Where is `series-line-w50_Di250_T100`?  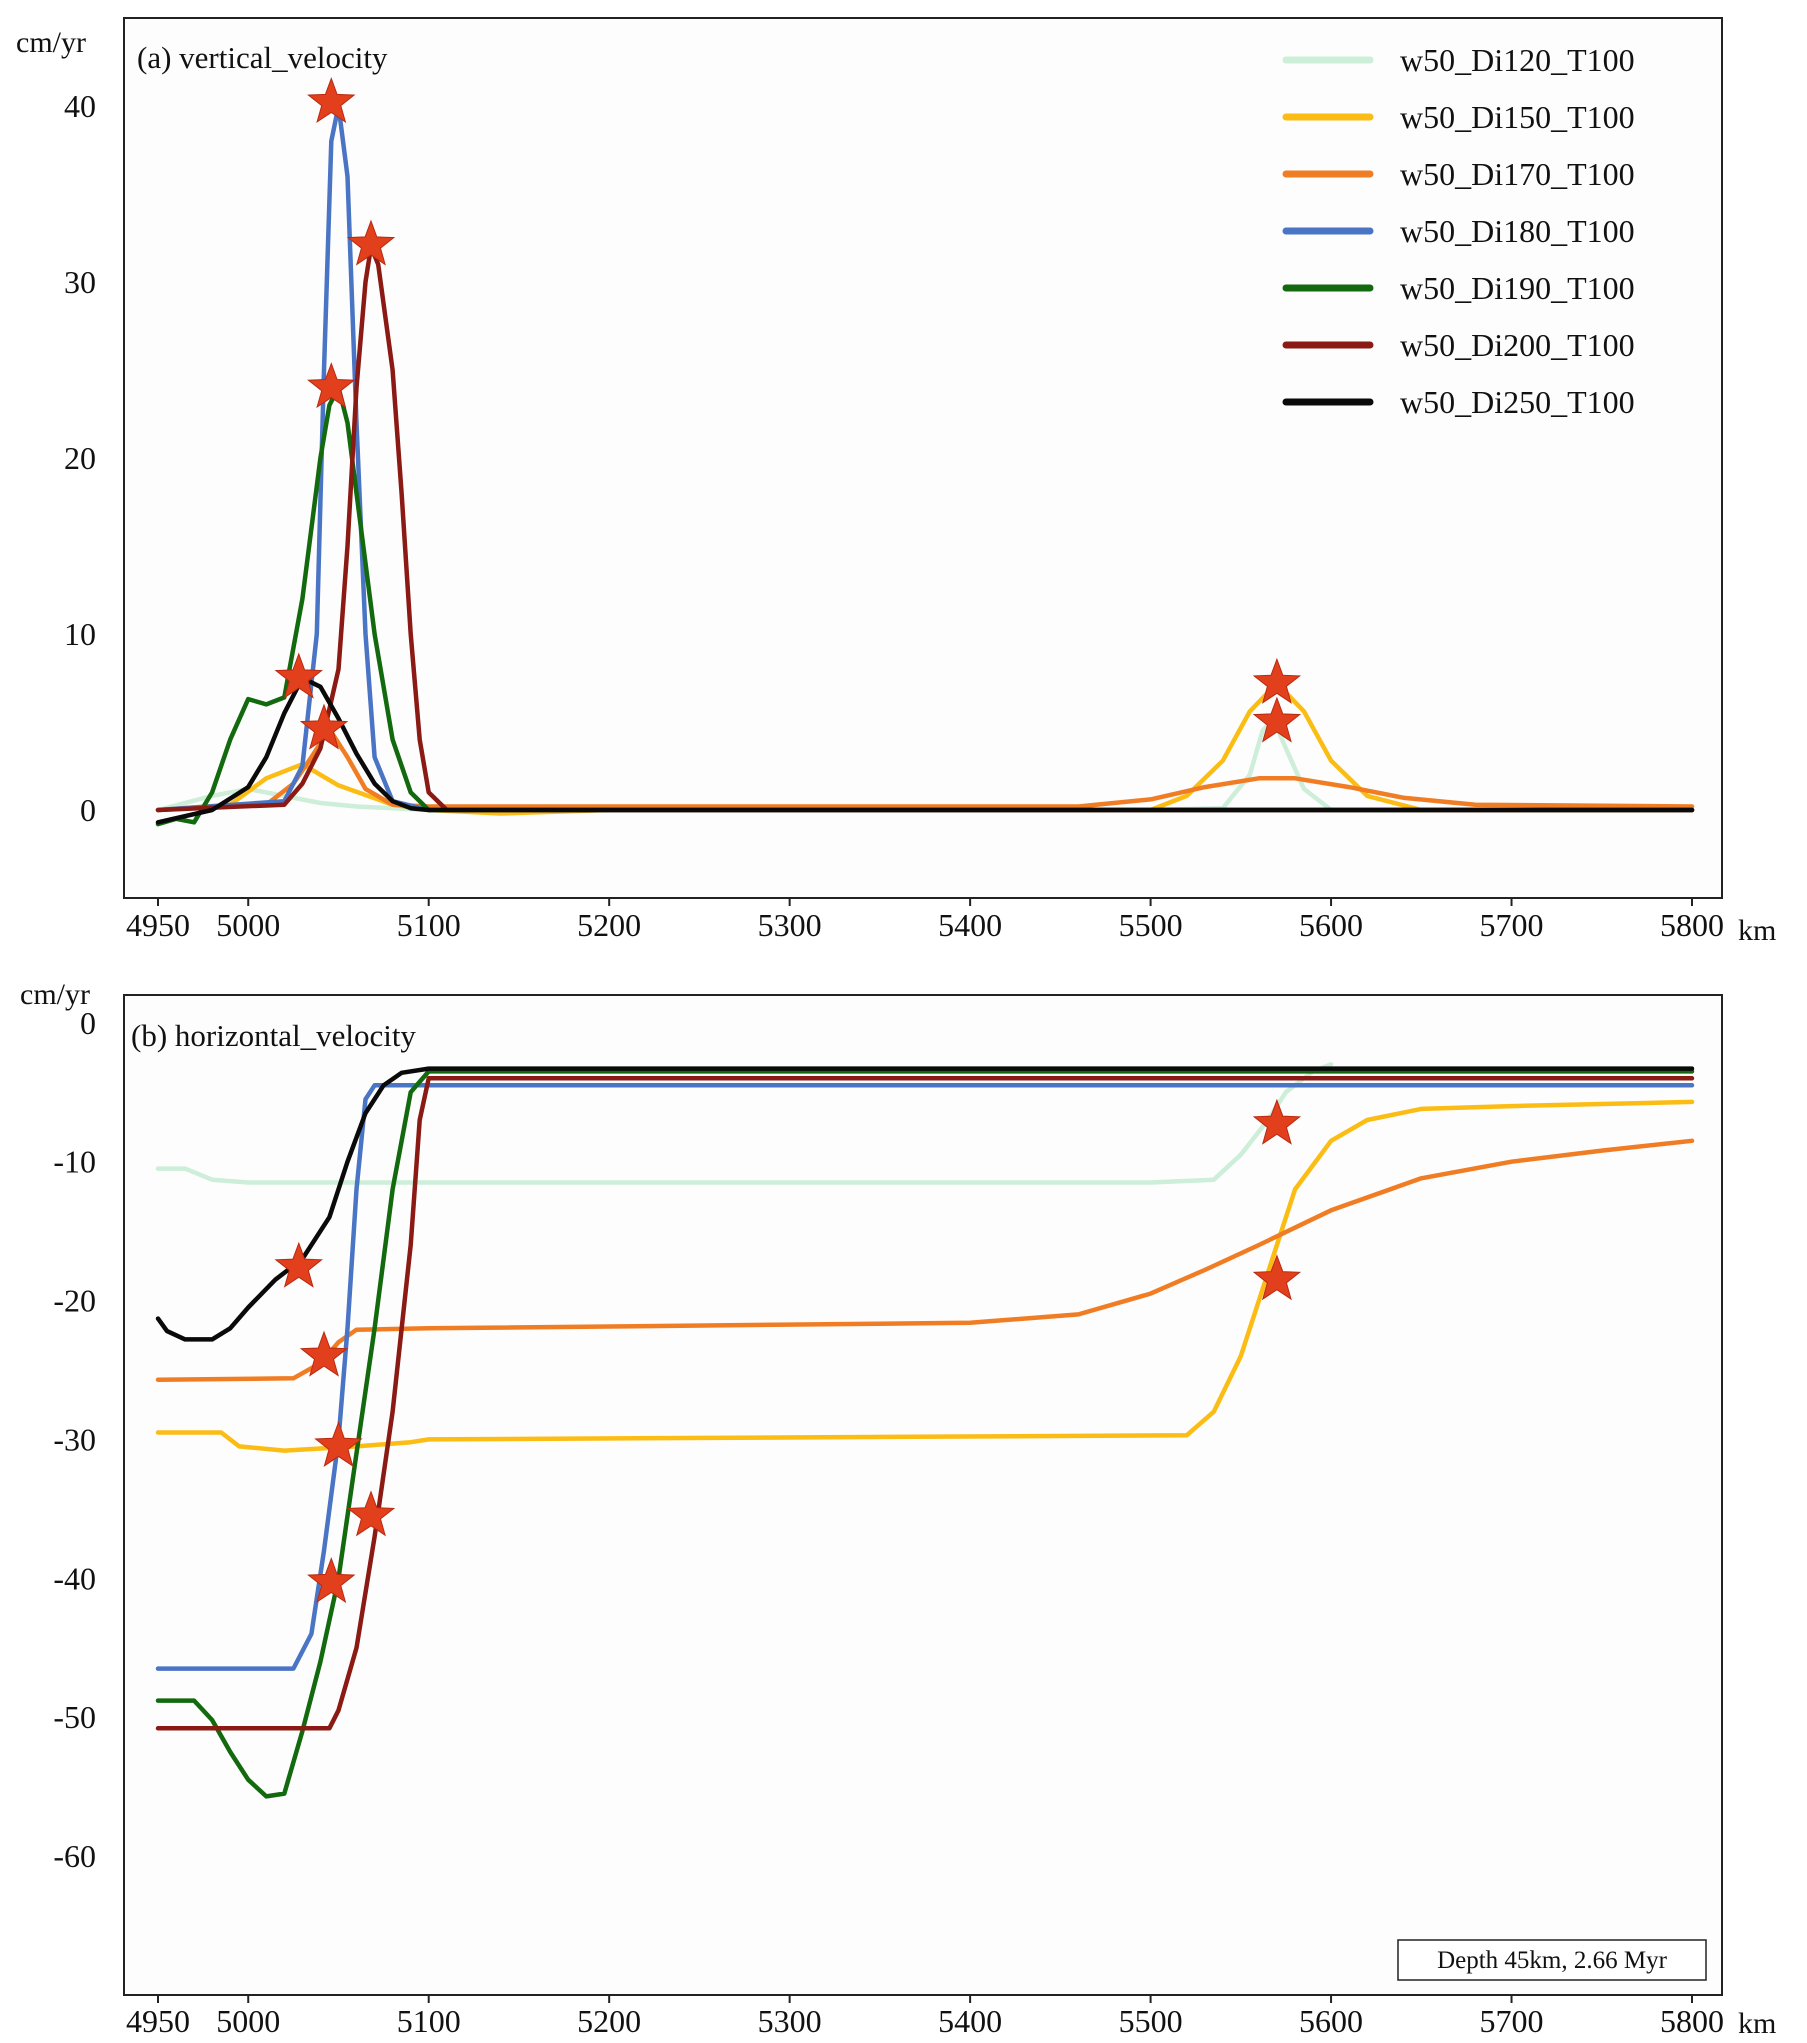
series-line-w50_Di250_T100 is located at coordinates (925, 750).